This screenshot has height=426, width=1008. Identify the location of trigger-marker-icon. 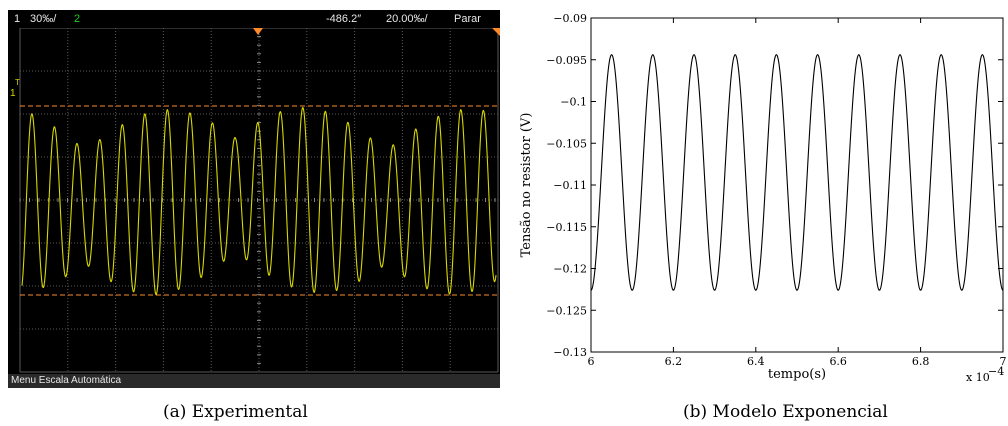
(258, 31).